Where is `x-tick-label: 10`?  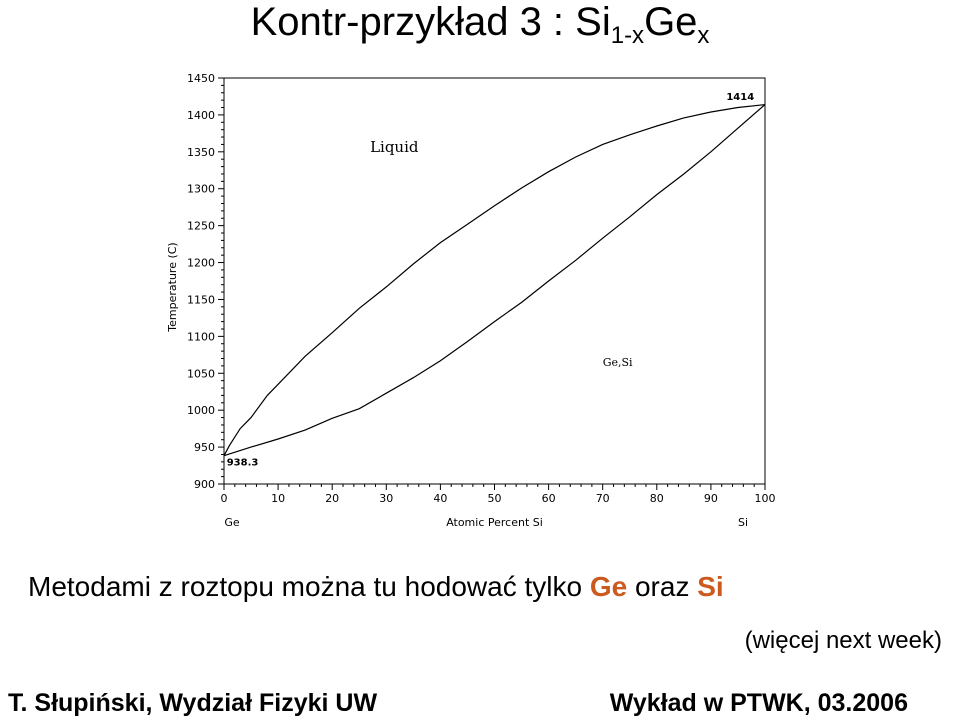 x-tick-label: 10 is located at coordinates (278, 498).